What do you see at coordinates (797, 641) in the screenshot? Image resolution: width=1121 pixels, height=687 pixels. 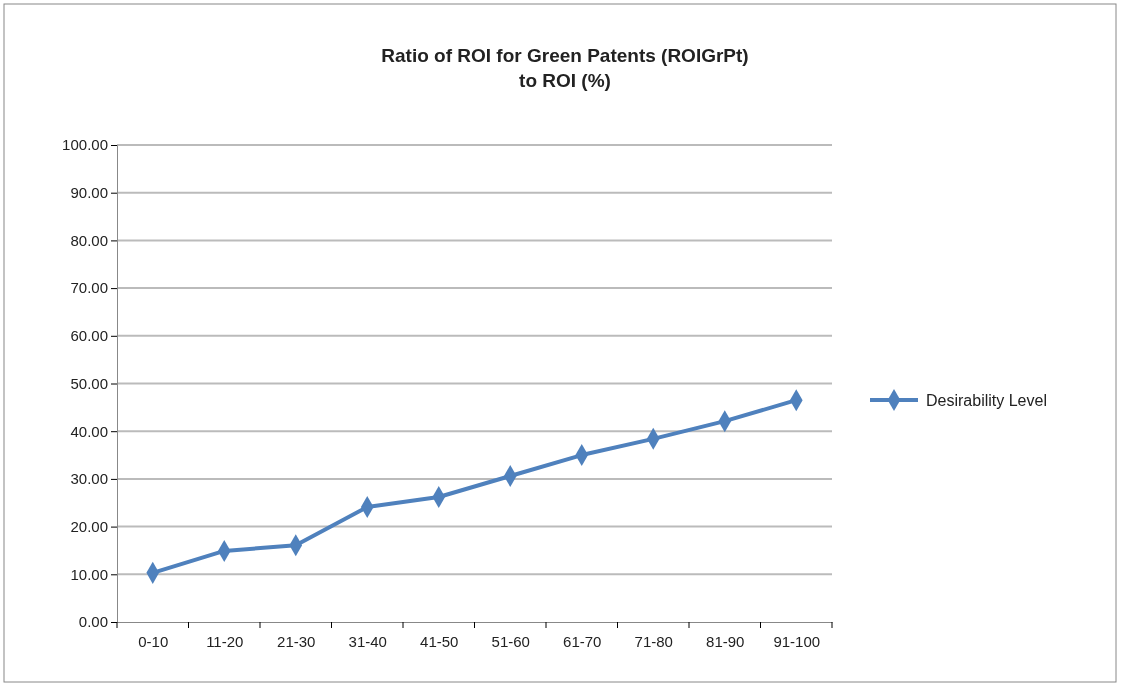 I see `x-tick-label: 91-100` at bounding box center [797, 641].